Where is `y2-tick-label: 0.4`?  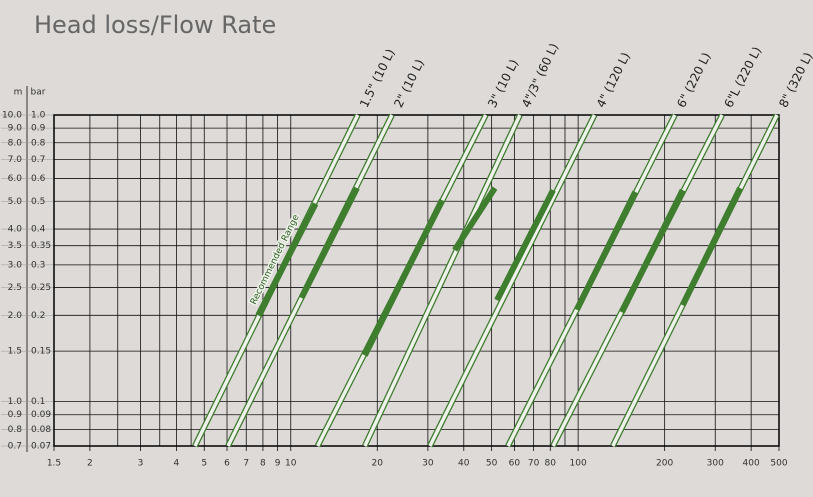
y2-tick-label: 0.4 is located at coordinates (38, 230).